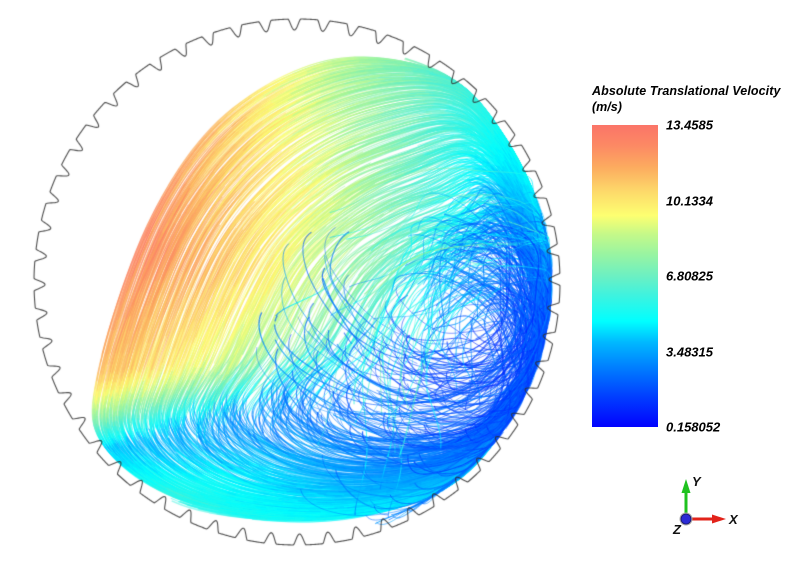 This screenshot has height=569, width=798. Describe the element at coordinates (689, 200) in the screenshot. I see `scalar-bar-tick: 10.1334` at that location.